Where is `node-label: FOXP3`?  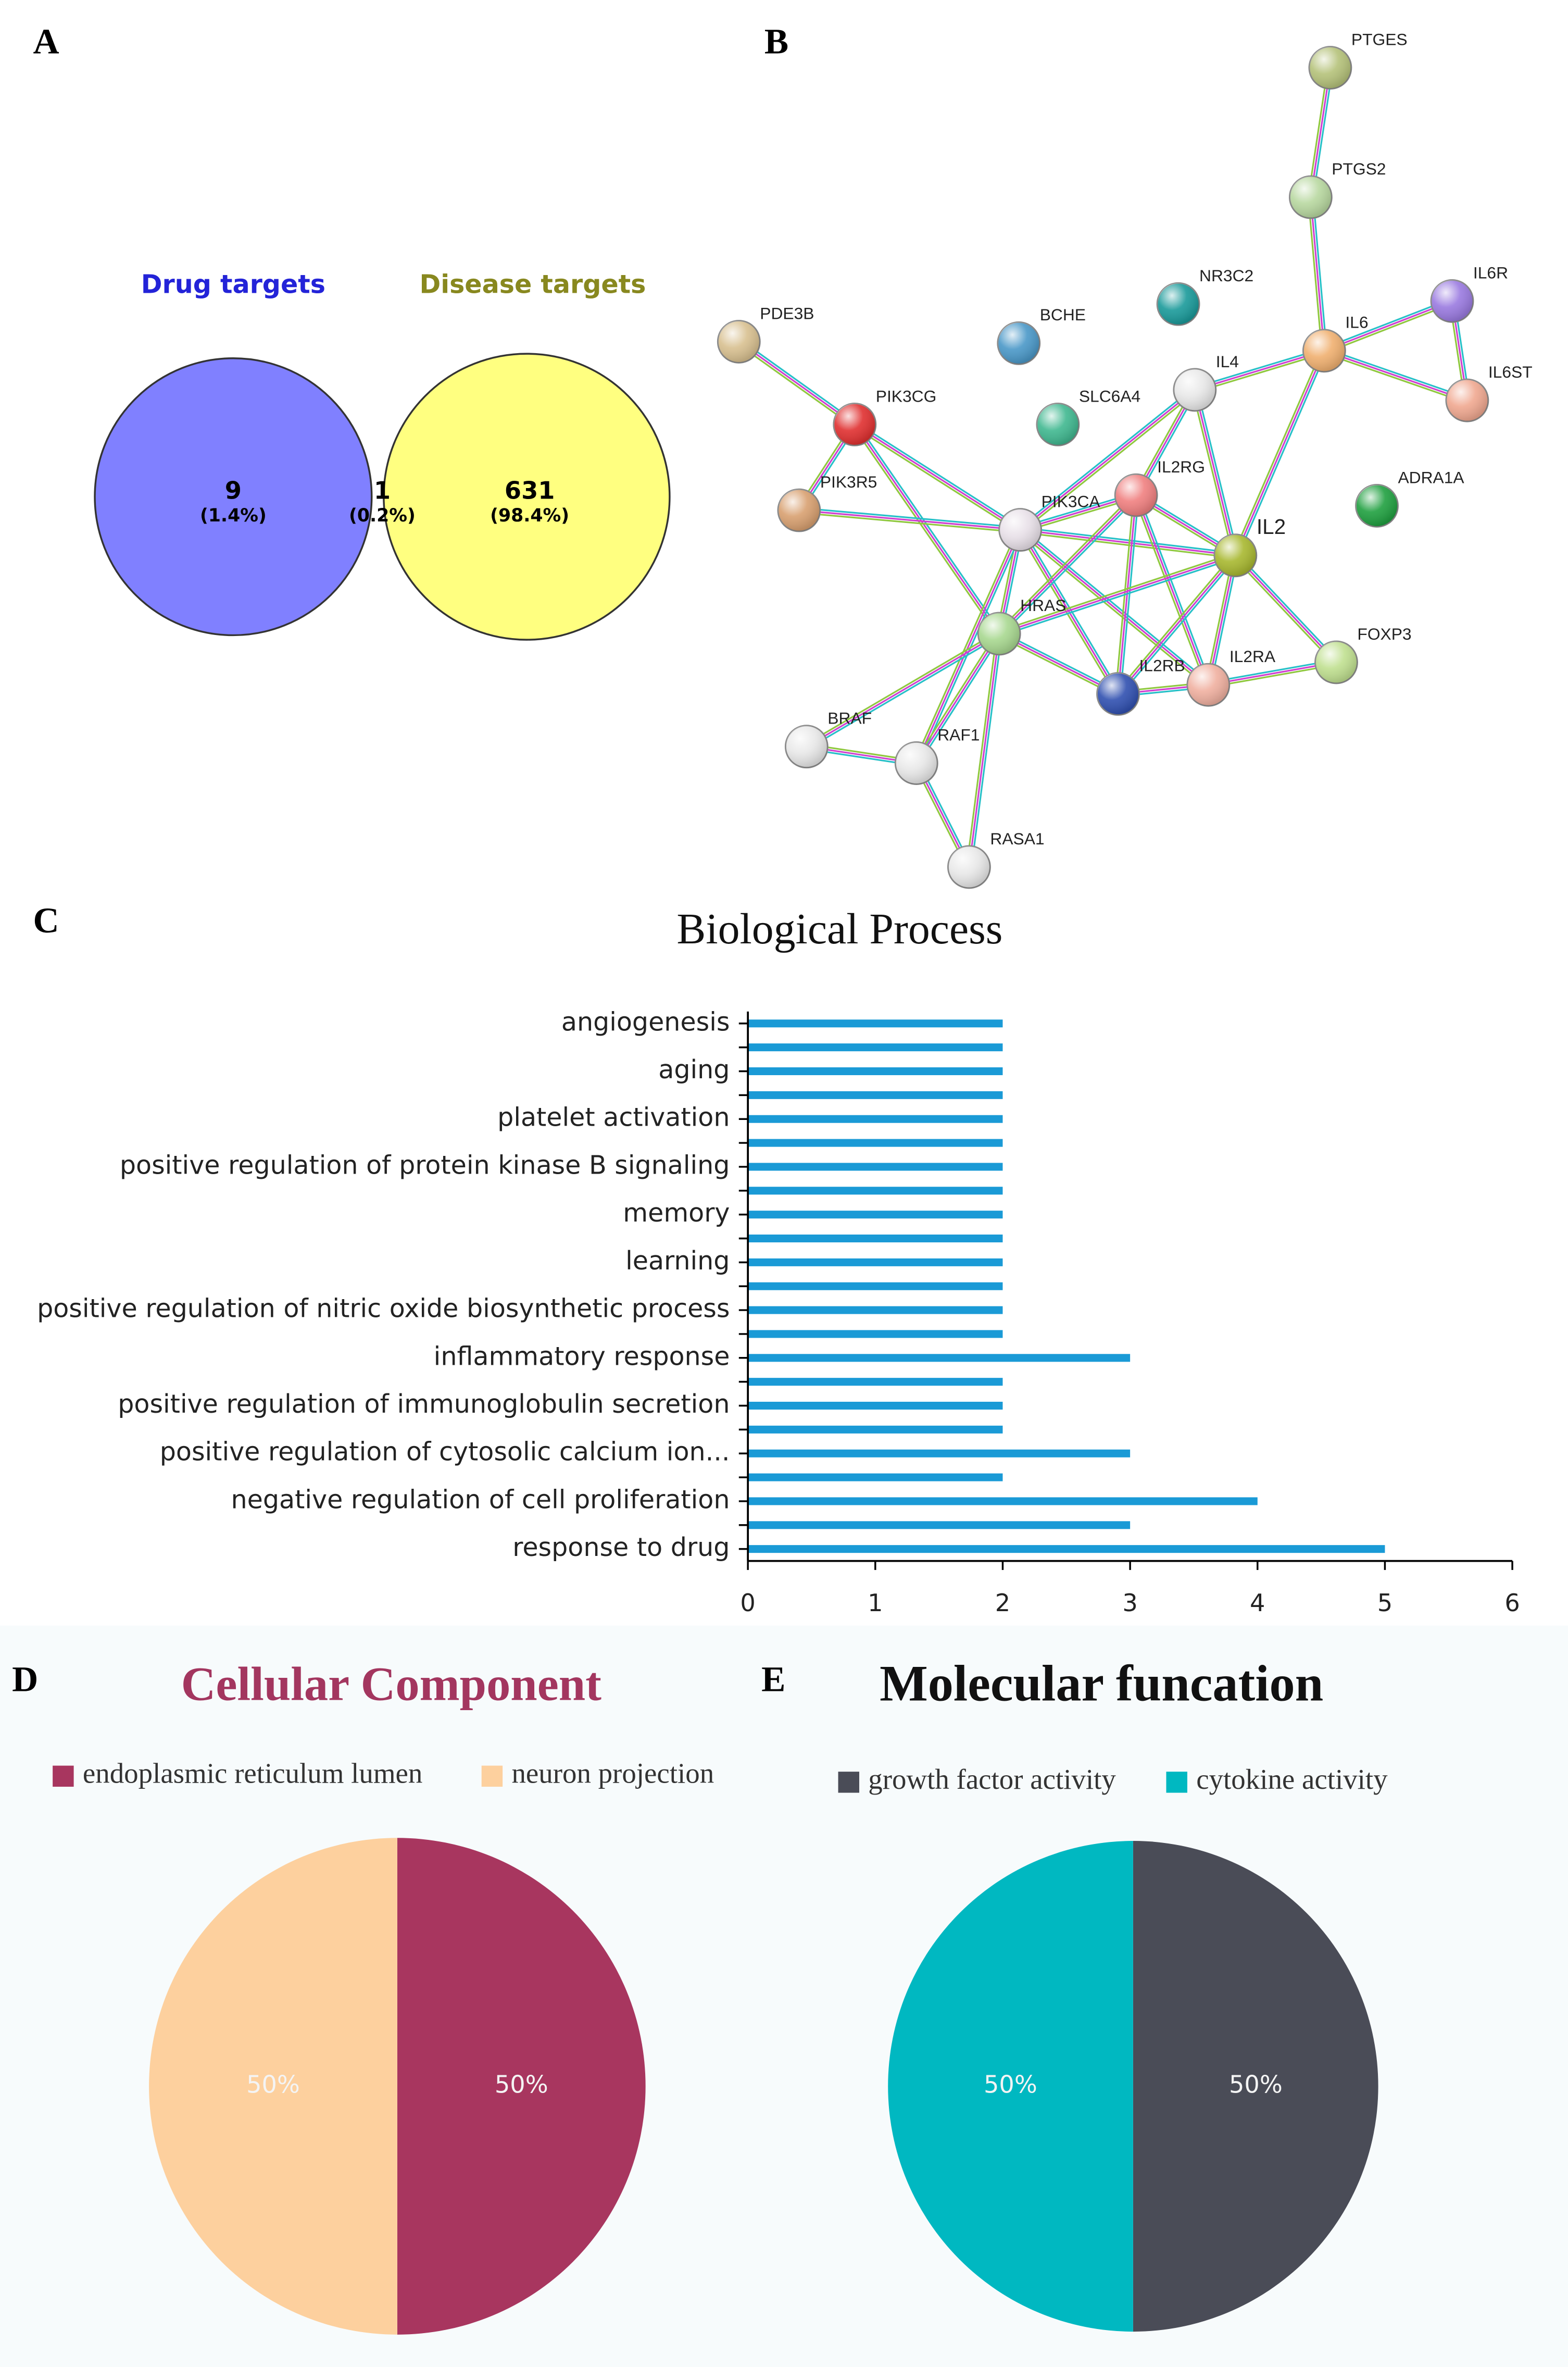 node-label: FOXP3 is located at coordinates (1384, 634).